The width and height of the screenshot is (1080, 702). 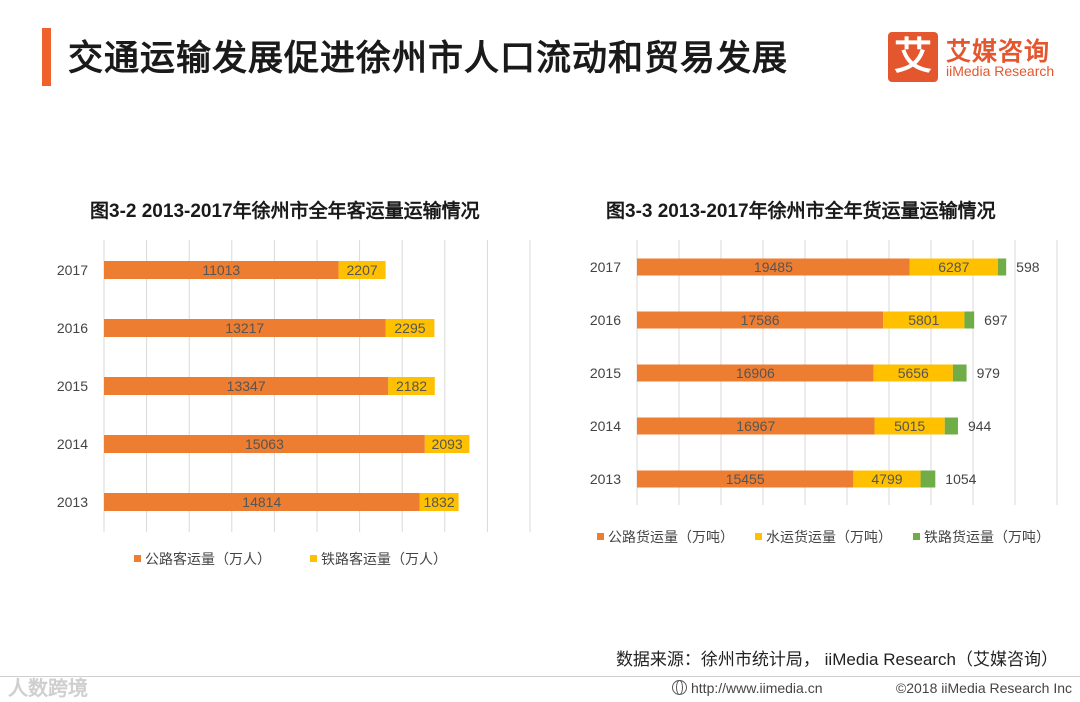 What do you see at coordinates (46, 57) in the screenshot?
I see `title-accent-bar` at bounding box center [46, 57].